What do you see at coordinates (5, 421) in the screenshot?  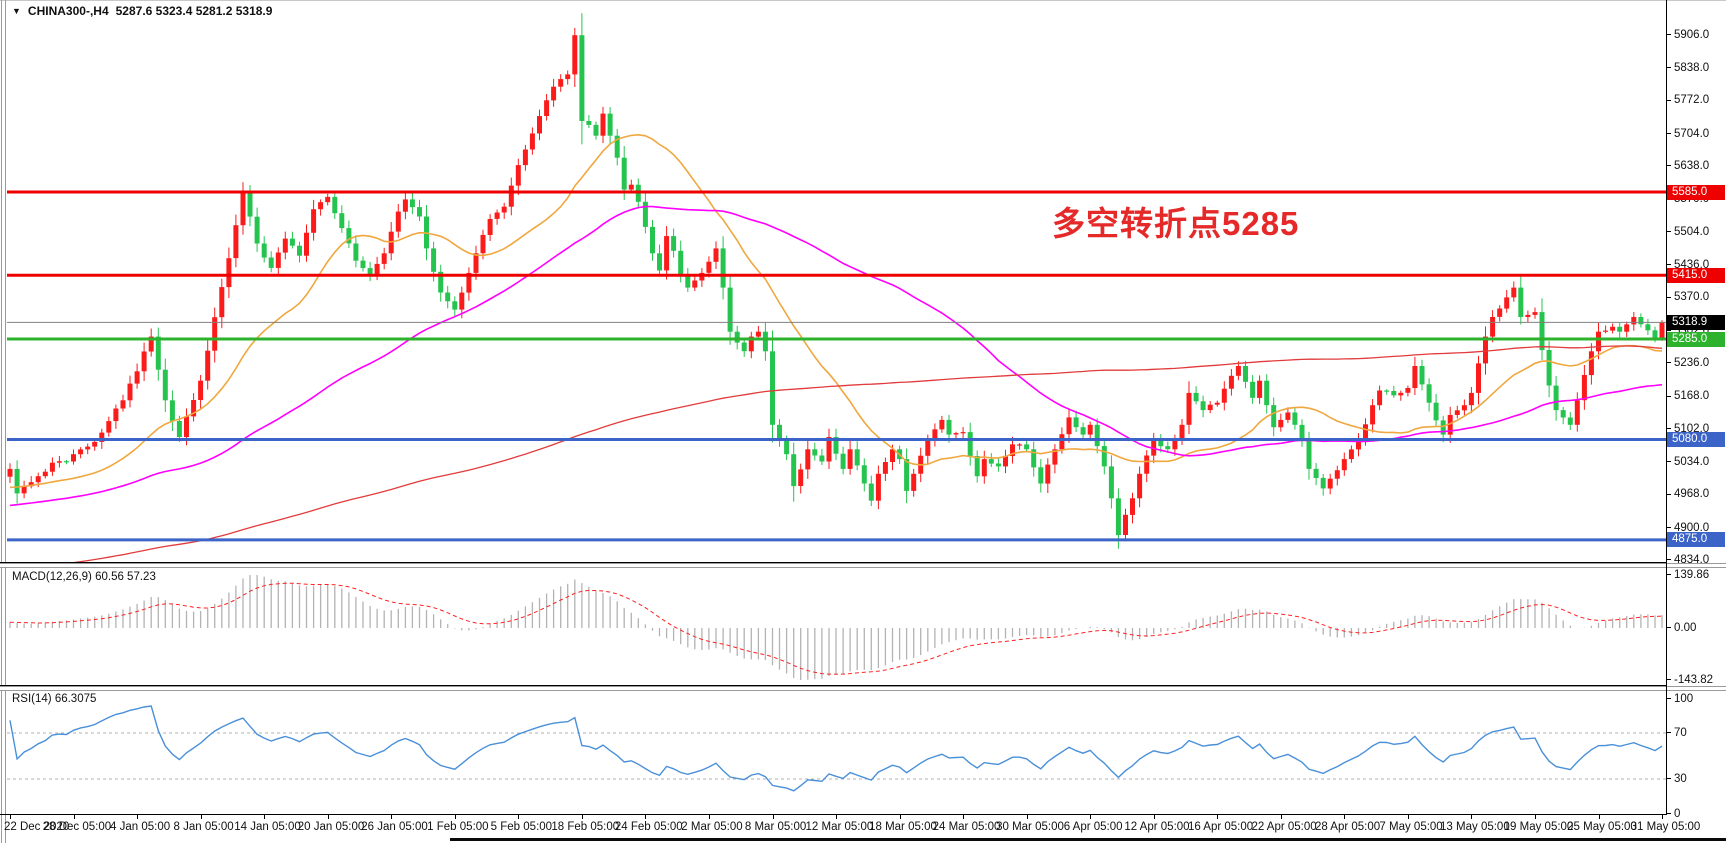 I see `window-left-border-inner` at bounding box center [5, 421].